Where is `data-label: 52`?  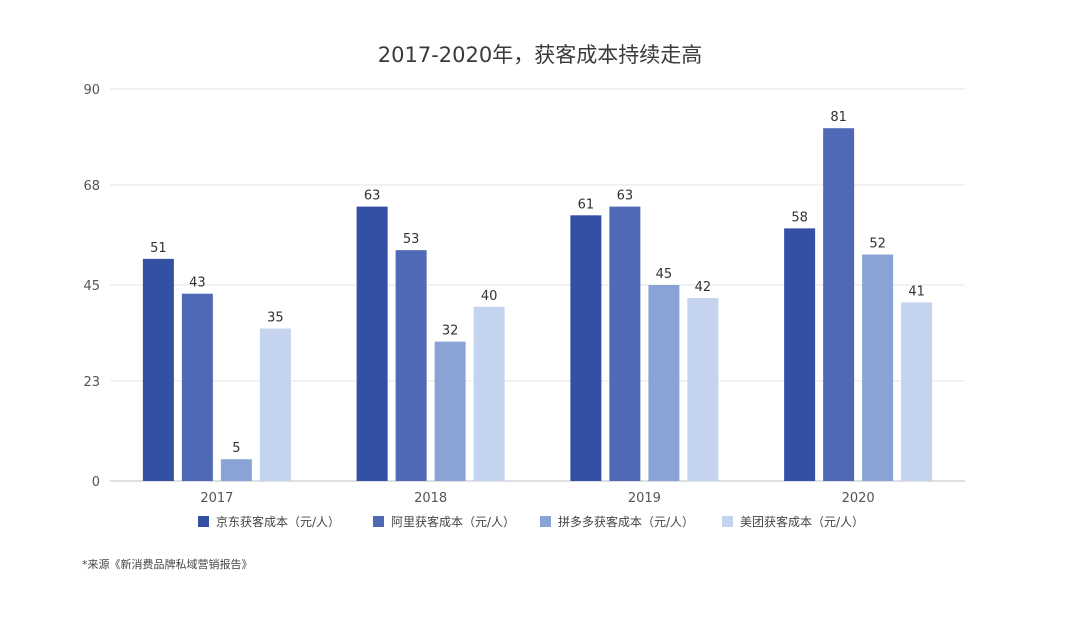
data-label: 52 is located at coordinates (877, 244).